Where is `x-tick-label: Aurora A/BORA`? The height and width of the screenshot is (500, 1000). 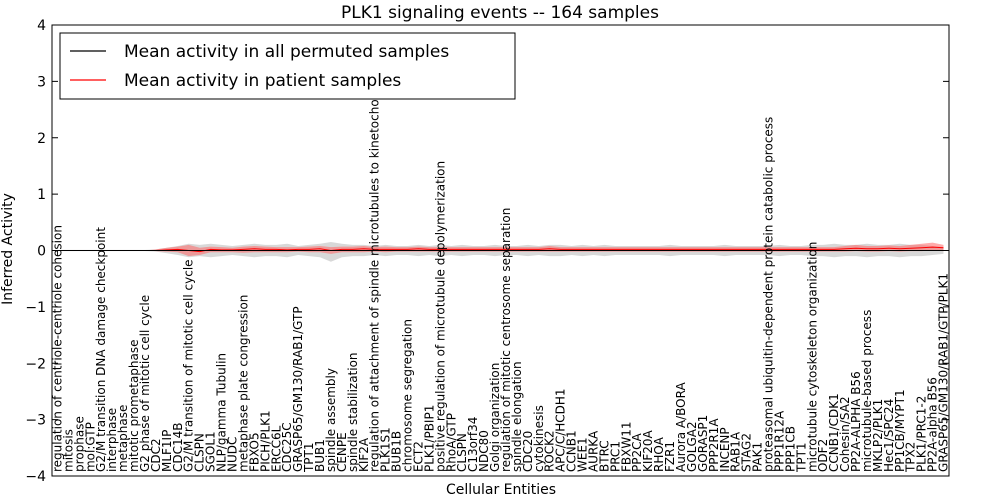
x-tick-label: Aurora A/BORA is located at coordinates (681, 427).